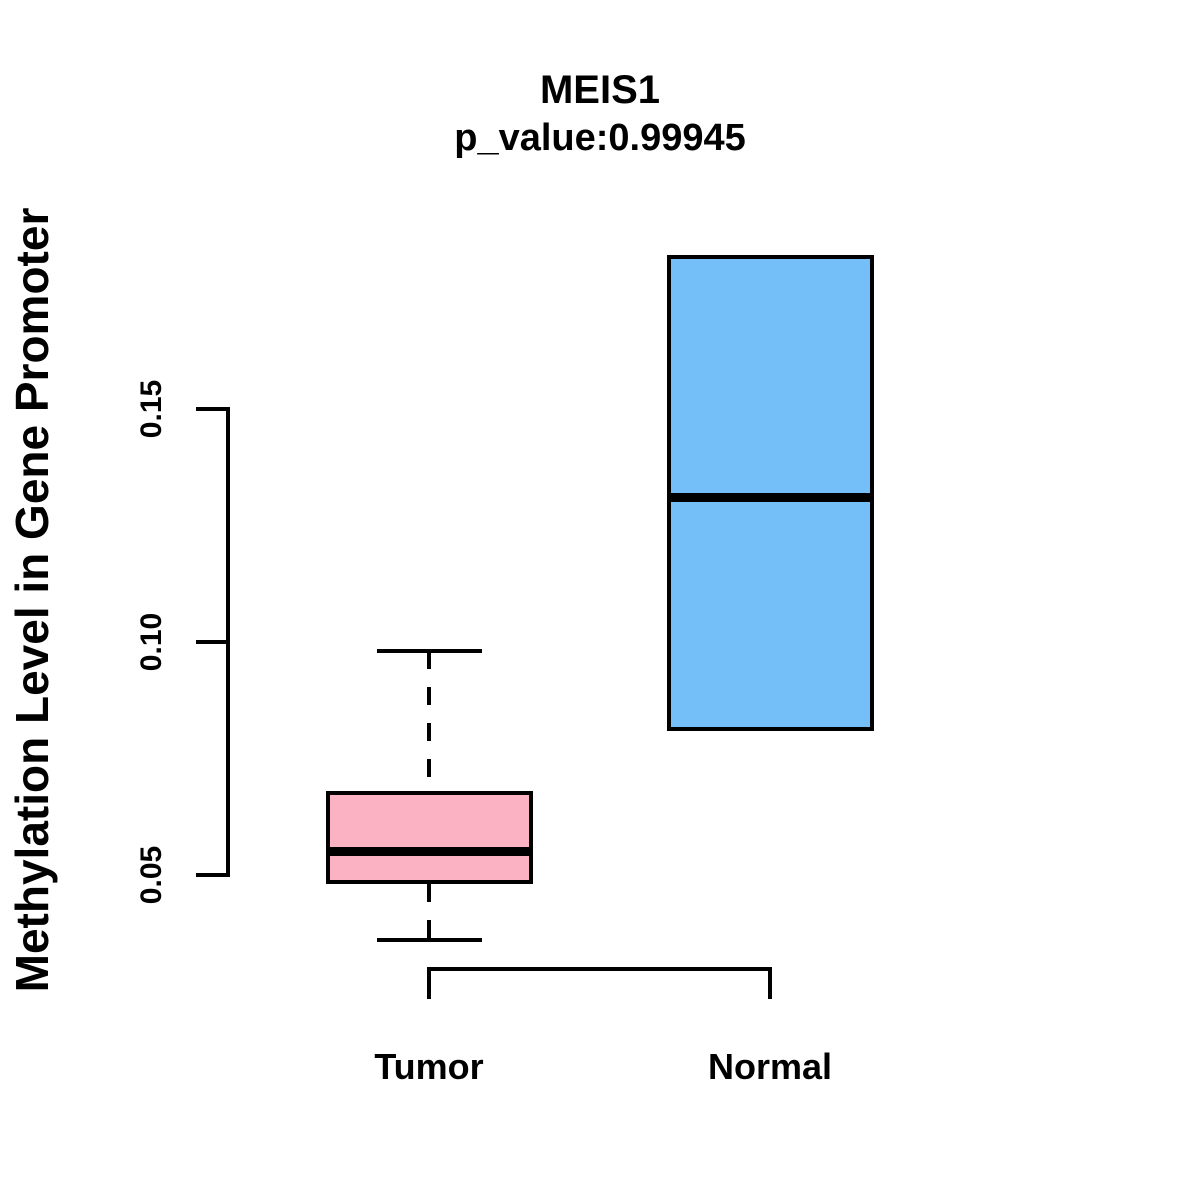  I want to click on box-normal, so click(770, 493).